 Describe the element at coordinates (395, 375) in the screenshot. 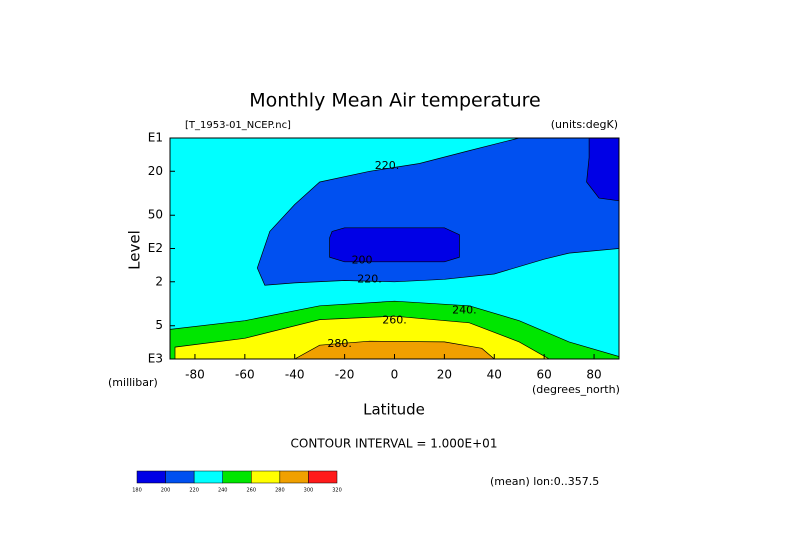

I see `x-tick-label: 0` at that location.